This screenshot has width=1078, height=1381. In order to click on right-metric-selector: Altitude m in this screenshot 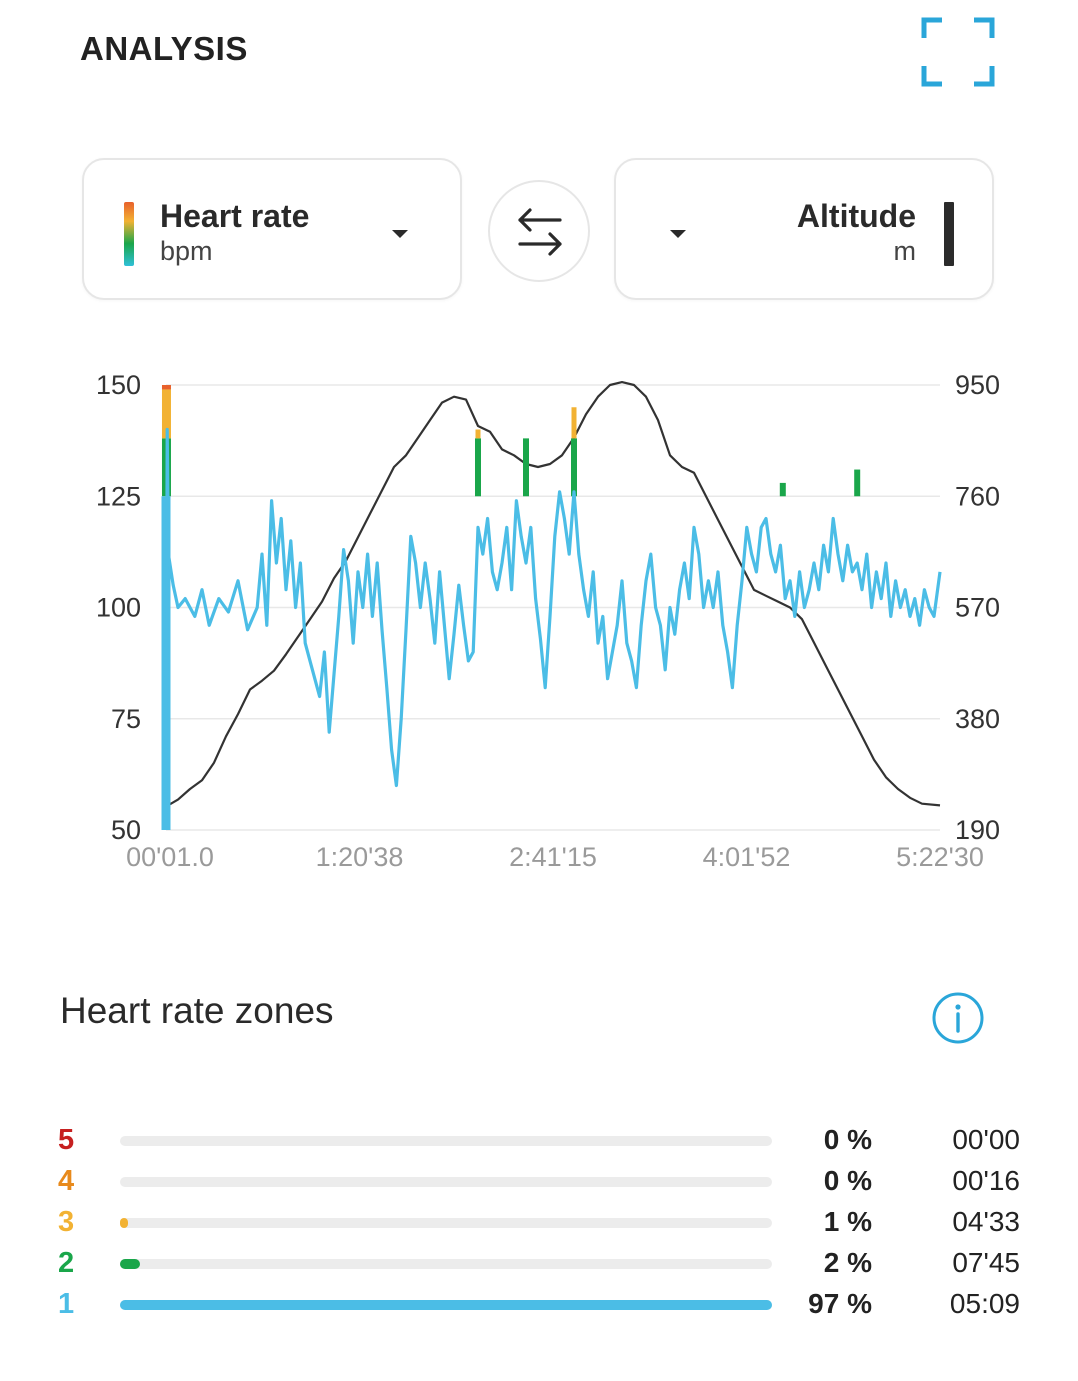, I will do `click(804, 229)`.